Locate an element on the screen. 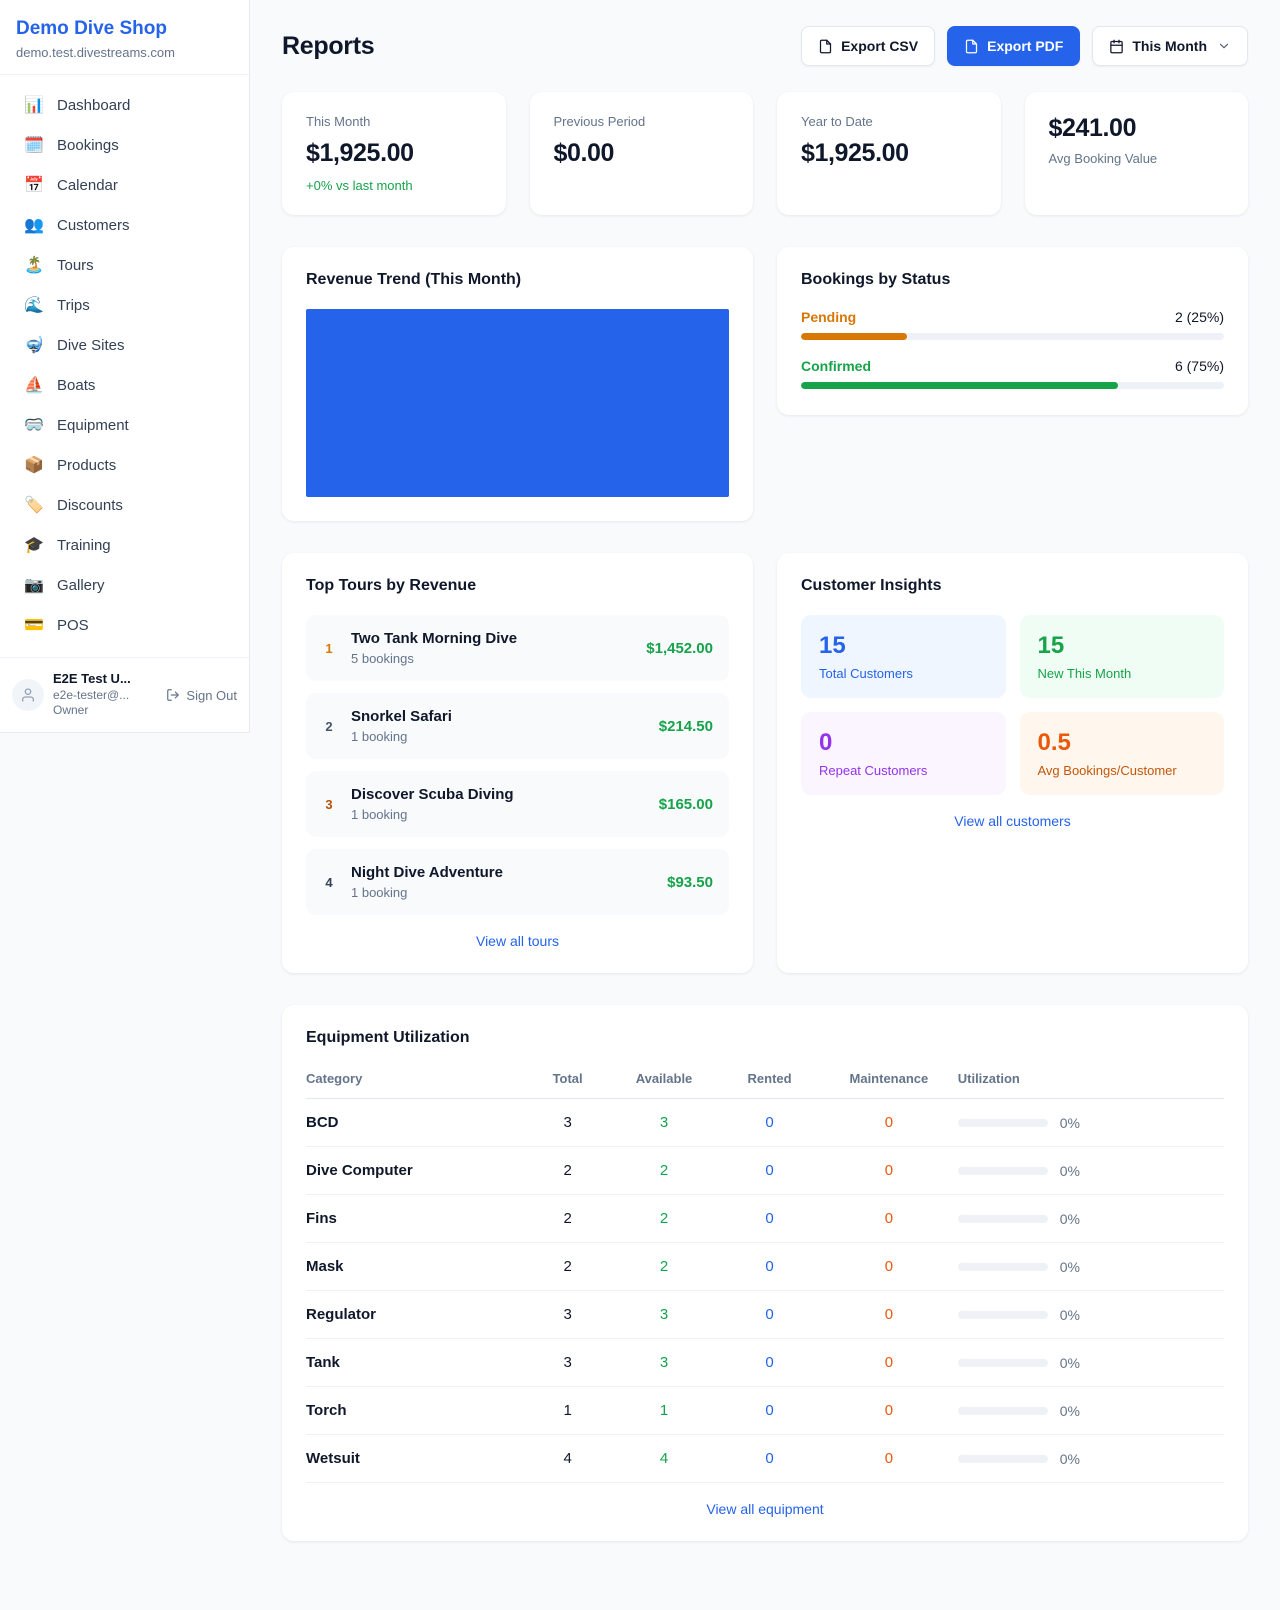 The height and width of the screenshot is (1610, 1280). sign-out-button: Sign Out is located at coordinates (201, 695).